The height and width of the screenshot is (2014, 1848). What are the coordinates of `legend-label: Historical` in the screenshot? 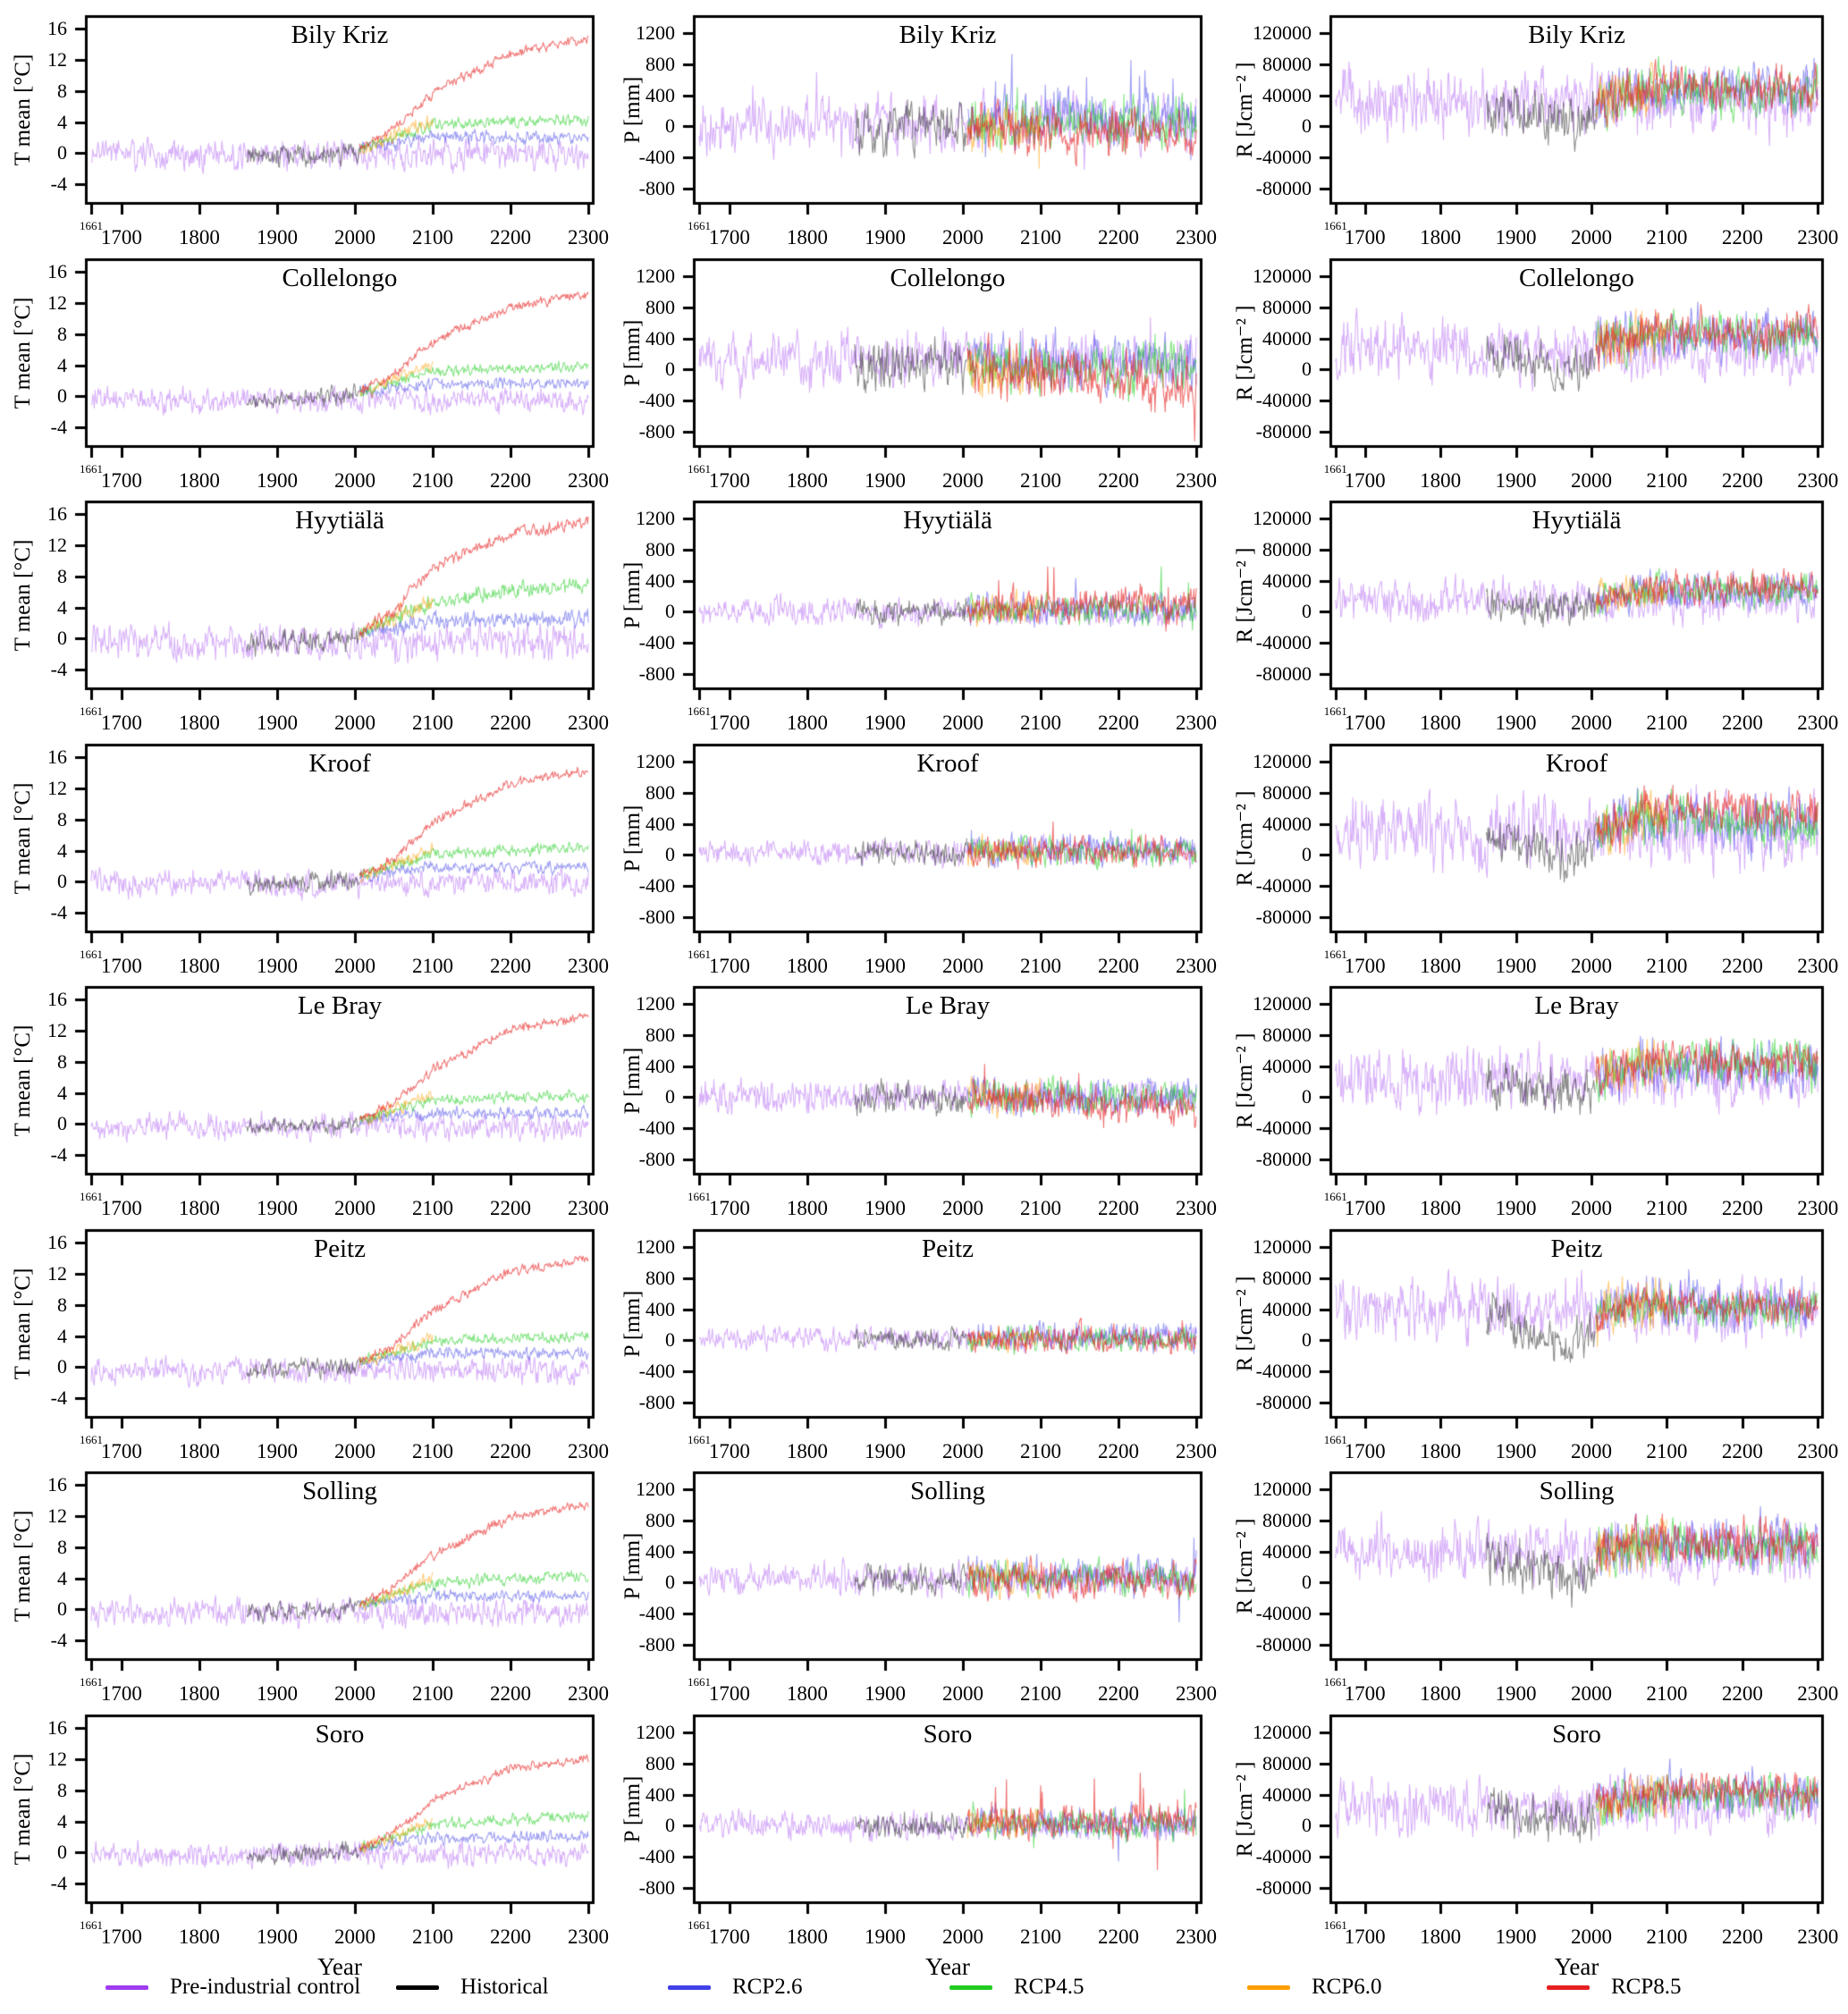 It's located at (504, 1987).